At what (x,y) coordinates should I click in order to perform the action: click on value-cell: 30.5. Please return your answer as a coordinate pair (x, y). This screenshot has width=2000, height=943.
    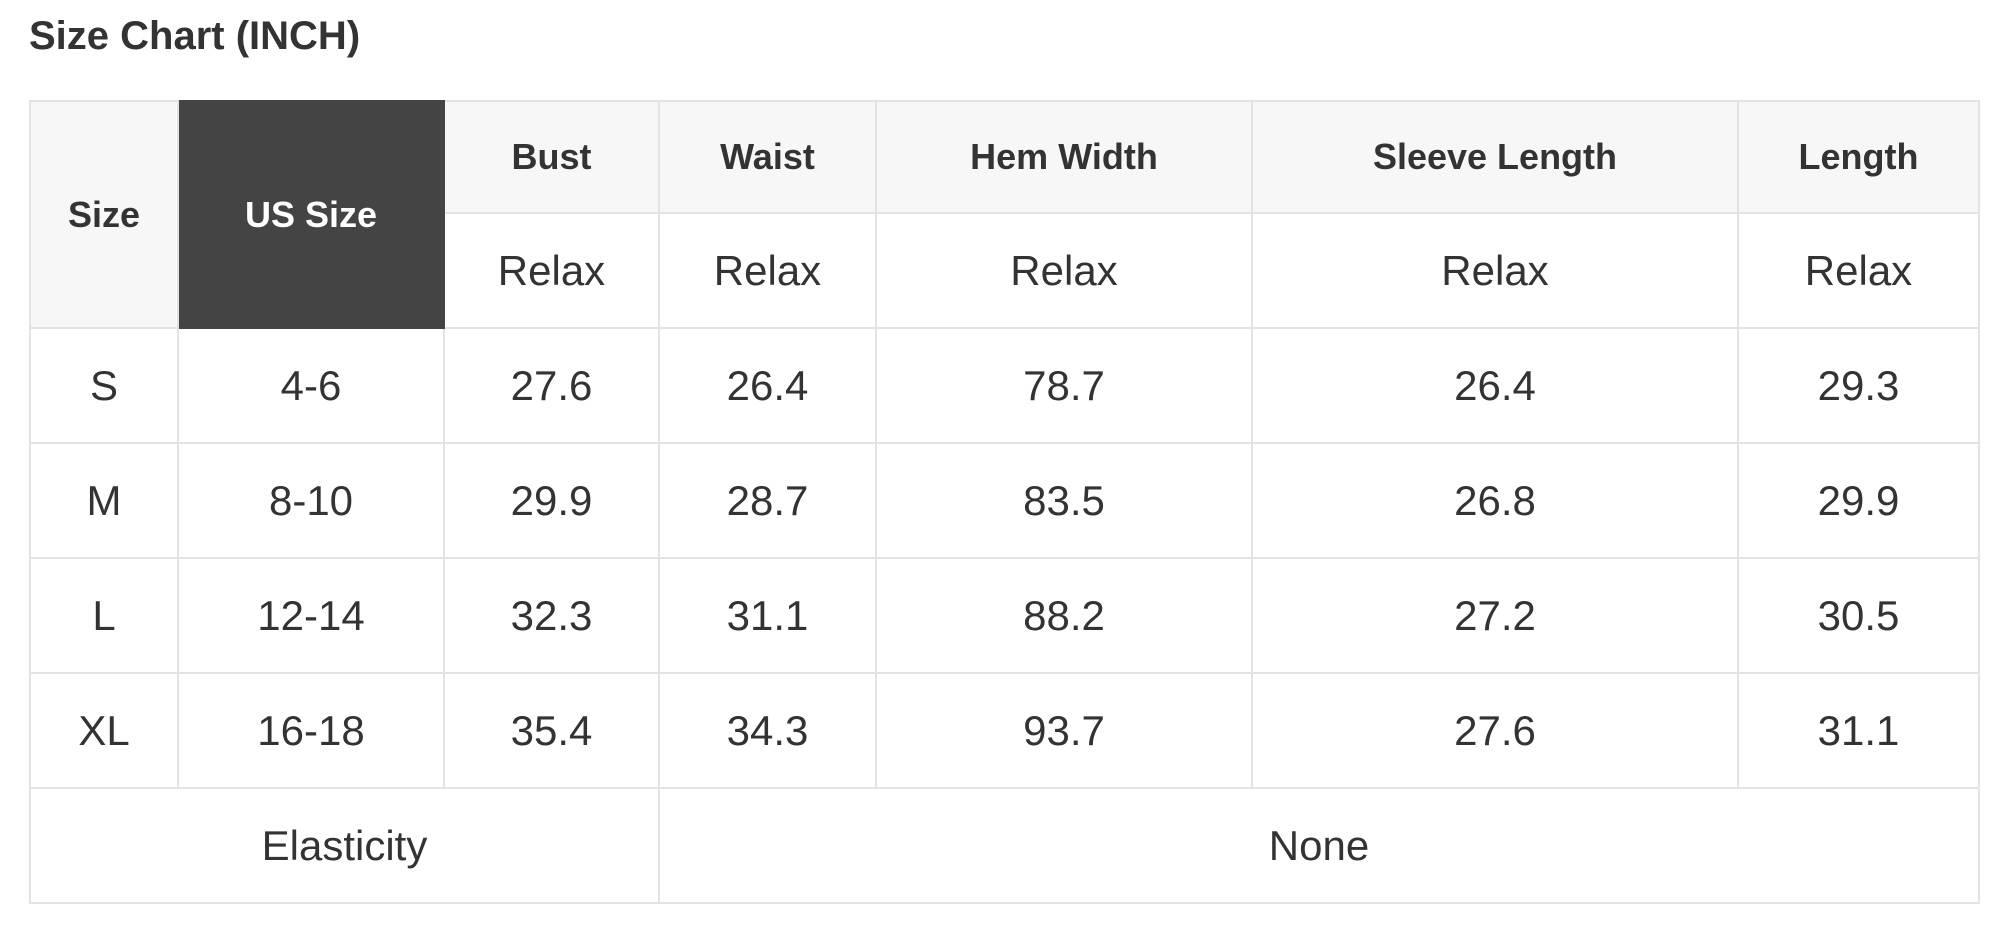
    Looking at the image, I should click on (1858, 615).